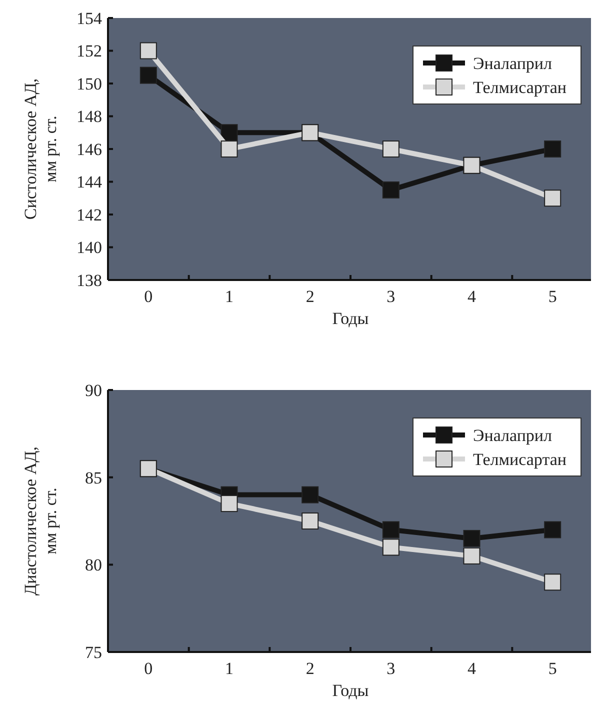 The height and width of the screenshot is (715, 599). I want to click on y-tick-label: 144, so click(89, 182).